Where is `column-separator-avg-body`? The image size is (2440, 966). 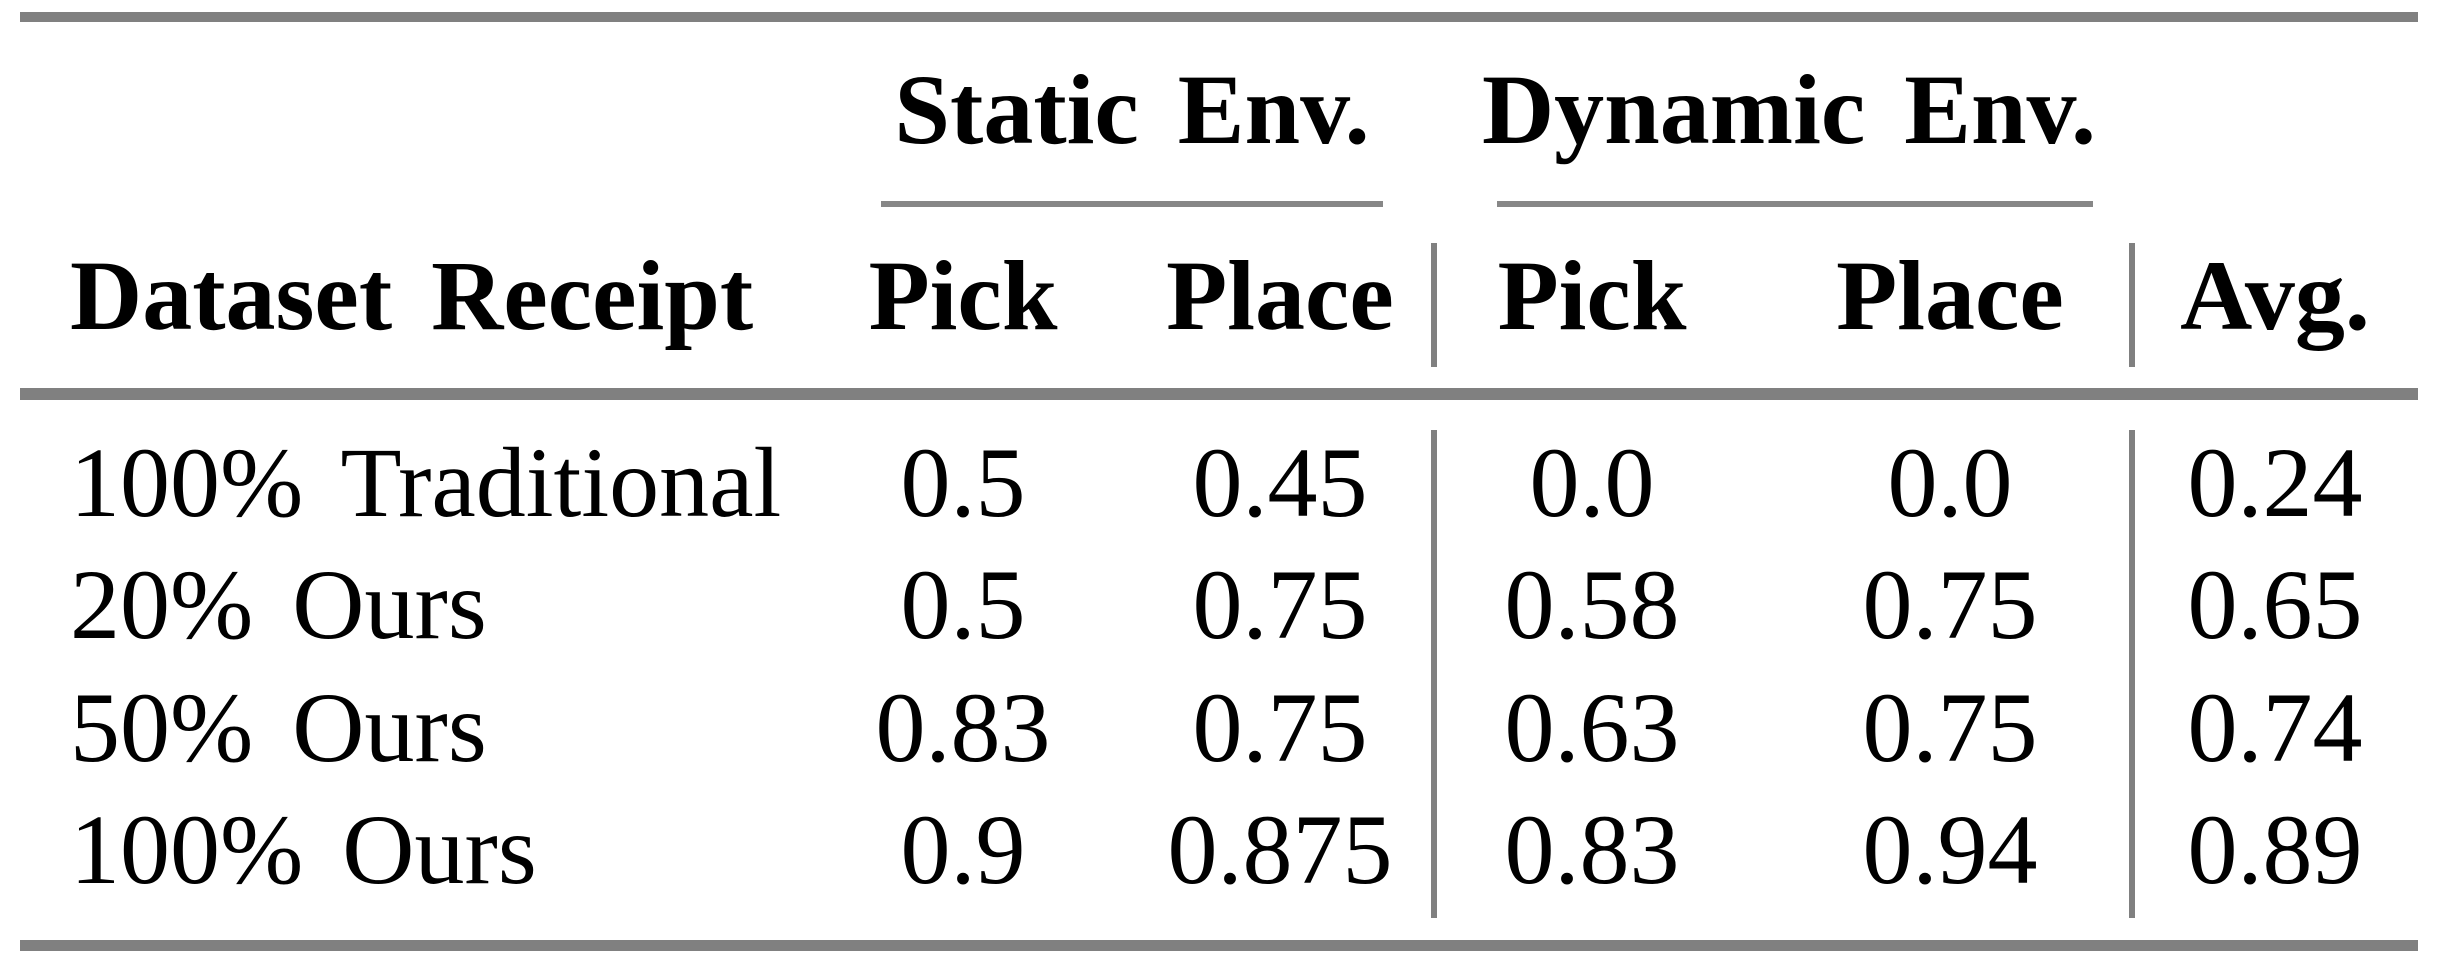 column-separator-avg-body is located at coordinates (2132, 674).